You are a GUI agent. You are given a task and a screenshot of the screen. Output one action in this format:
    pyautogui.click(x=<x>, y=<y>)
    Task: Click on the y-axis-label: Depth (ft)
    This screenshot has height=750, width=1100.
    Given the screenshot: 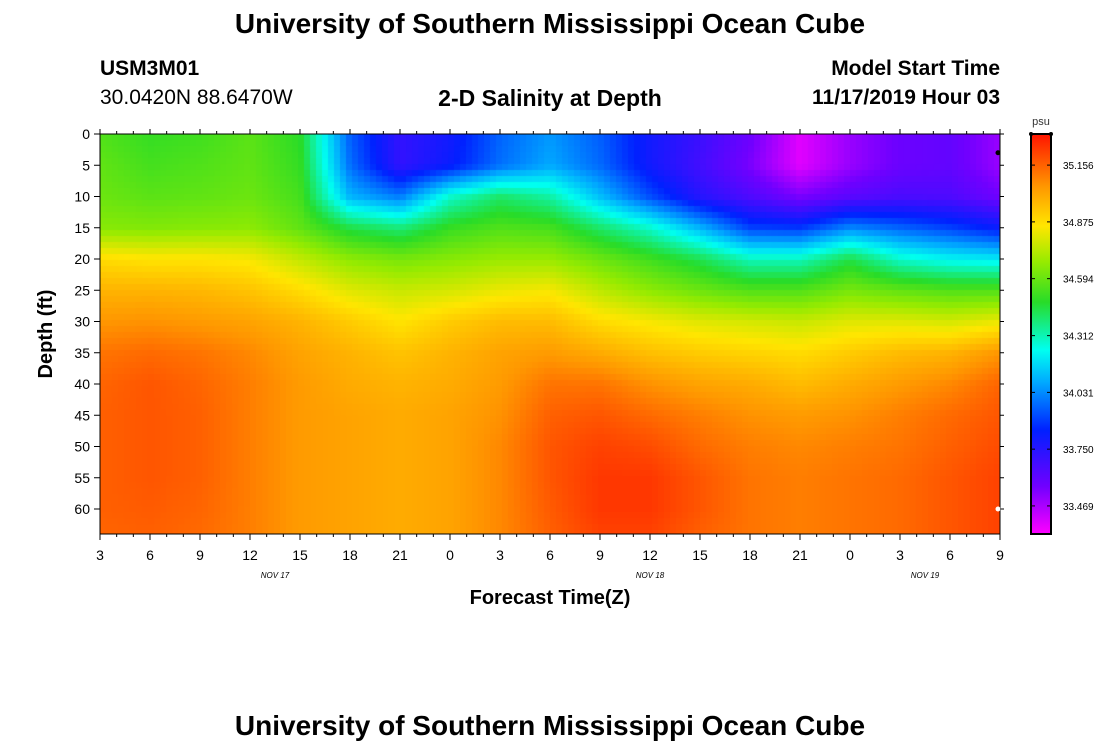 What is the action you would take?
    pyautogui.click(x=46, y=334)
    